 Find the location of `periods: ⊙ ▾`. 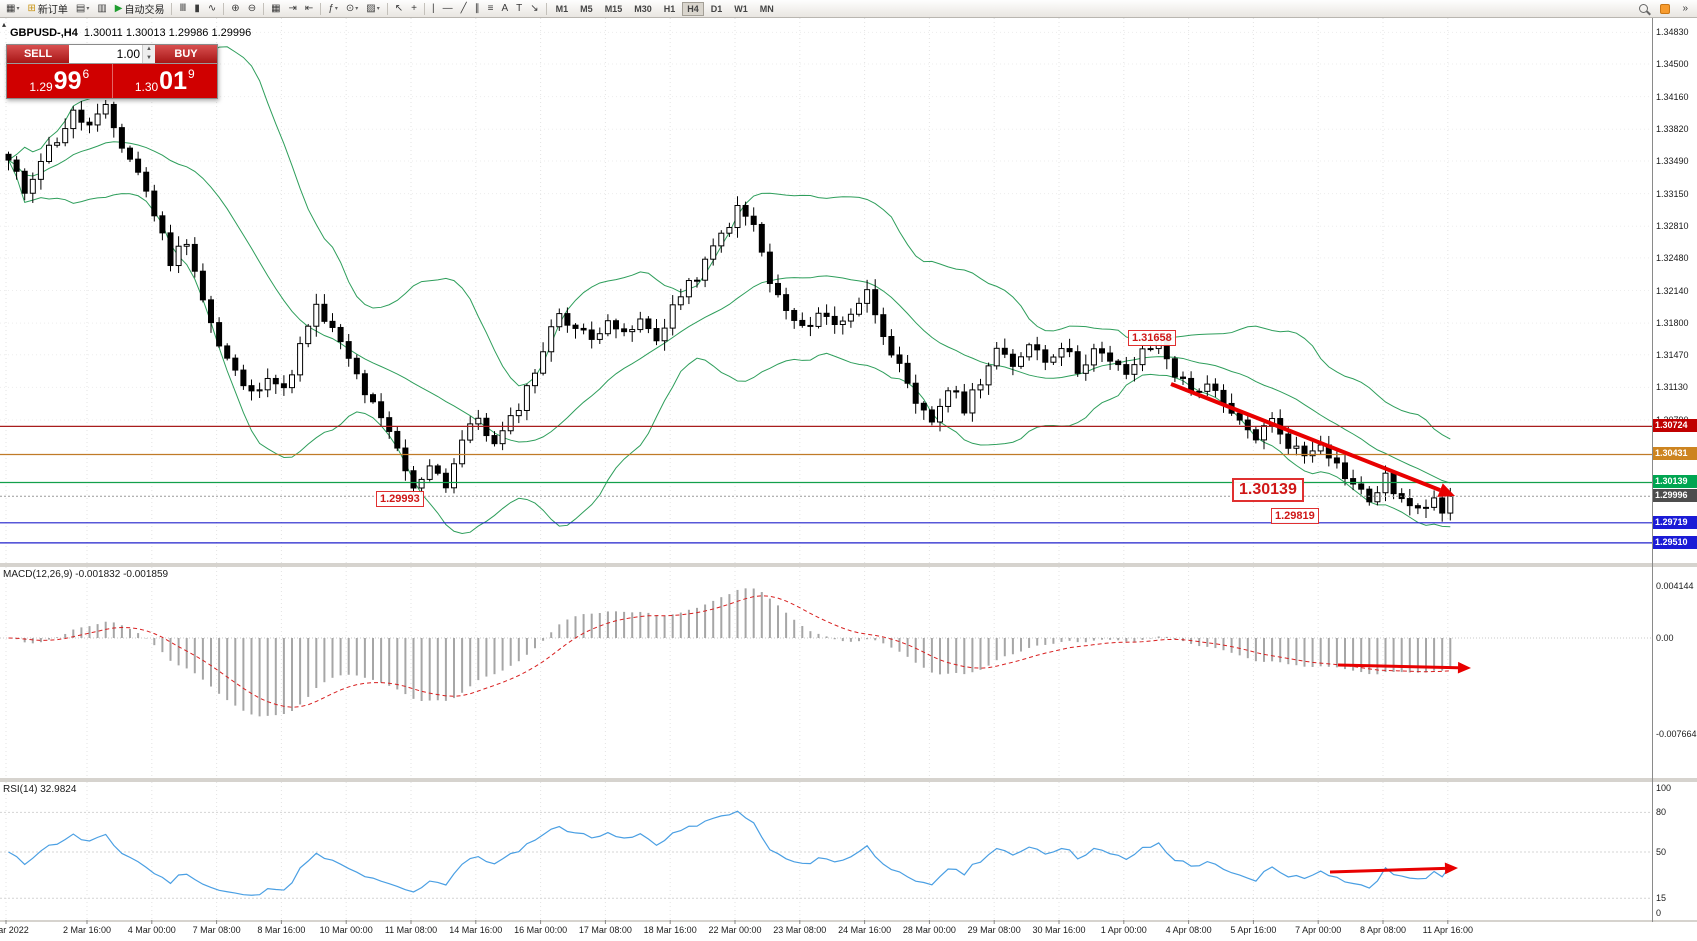

periods: ⊙ ▾ is located at coordinates (352, 9).